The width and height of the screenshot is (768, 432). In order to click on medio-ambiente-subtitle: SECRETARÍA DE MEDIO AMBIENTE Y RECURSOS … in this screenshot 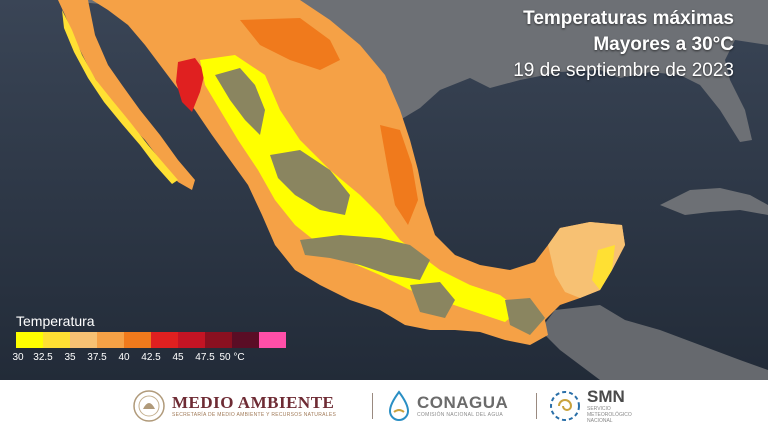, I will do `click(254, 414)`.